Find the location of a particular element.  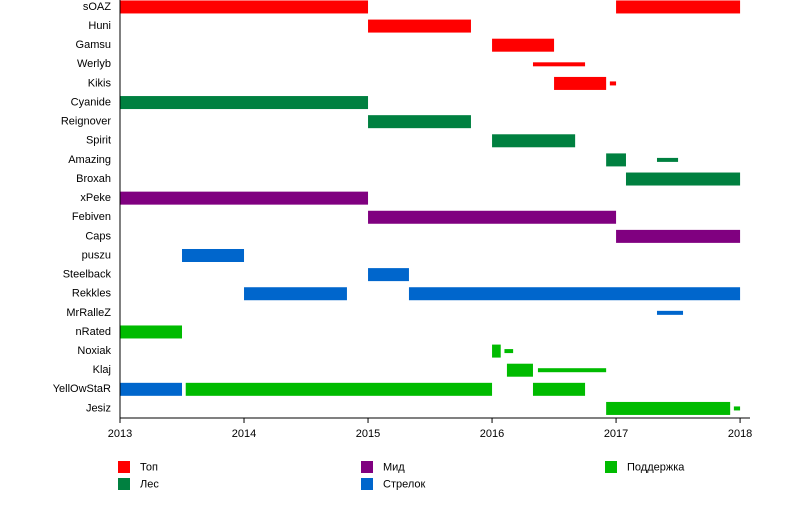

y-tick-label: Steelback is located at coordinates (87, 275).